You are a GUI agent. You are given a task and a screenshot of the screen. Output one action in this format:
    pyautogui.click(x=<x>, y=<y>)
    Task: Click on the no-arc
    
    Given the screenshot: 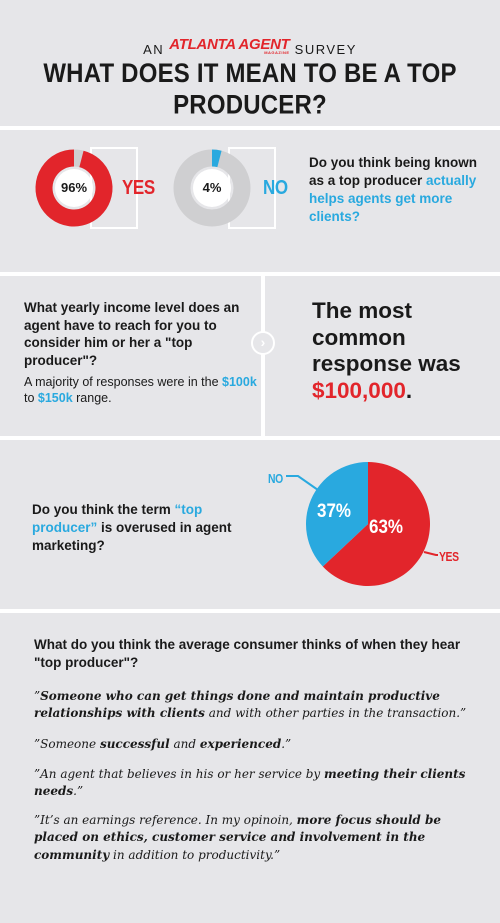 What is the action you would take?
    pyautogui.click(x=216, y=158)
    